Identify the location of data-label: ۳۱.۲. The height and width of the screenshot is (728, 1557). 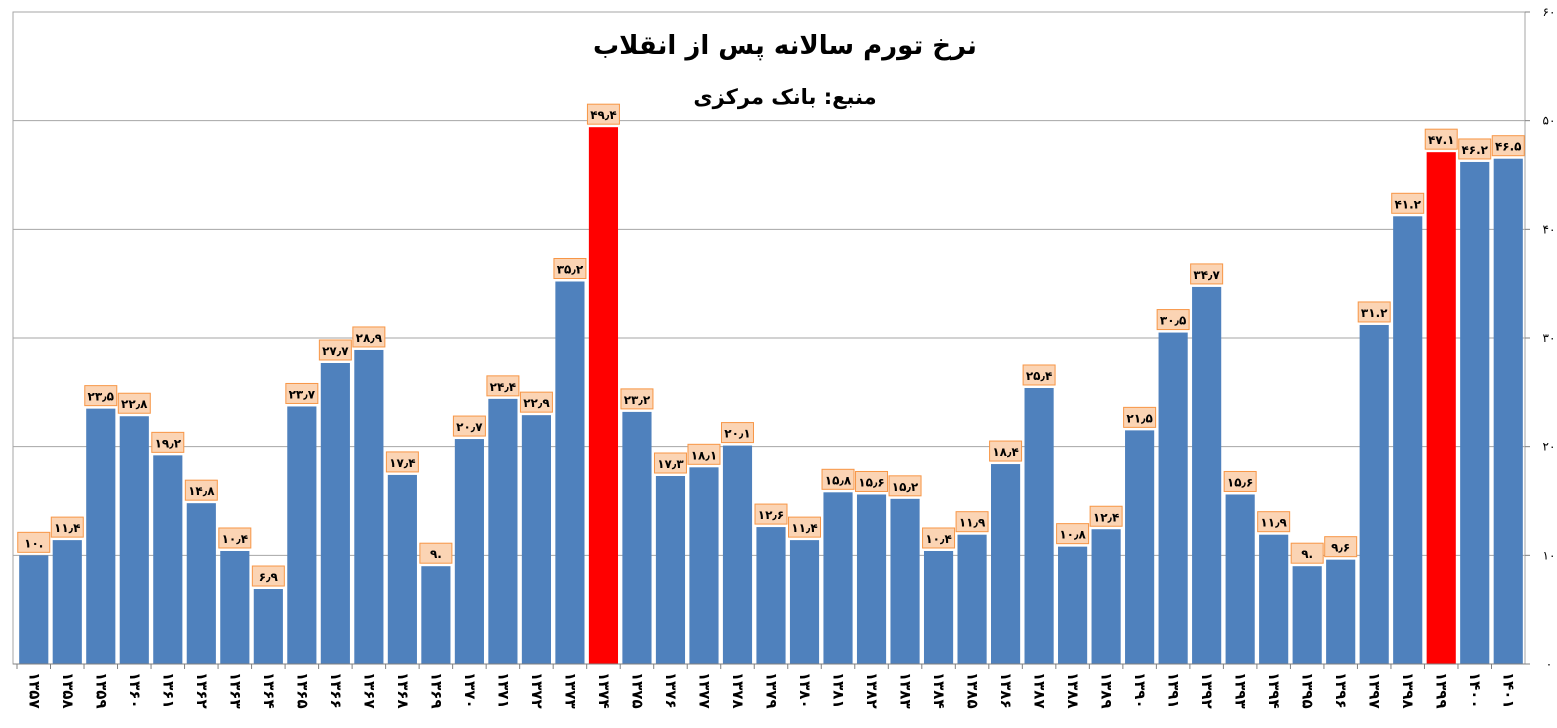
(1374, 313).